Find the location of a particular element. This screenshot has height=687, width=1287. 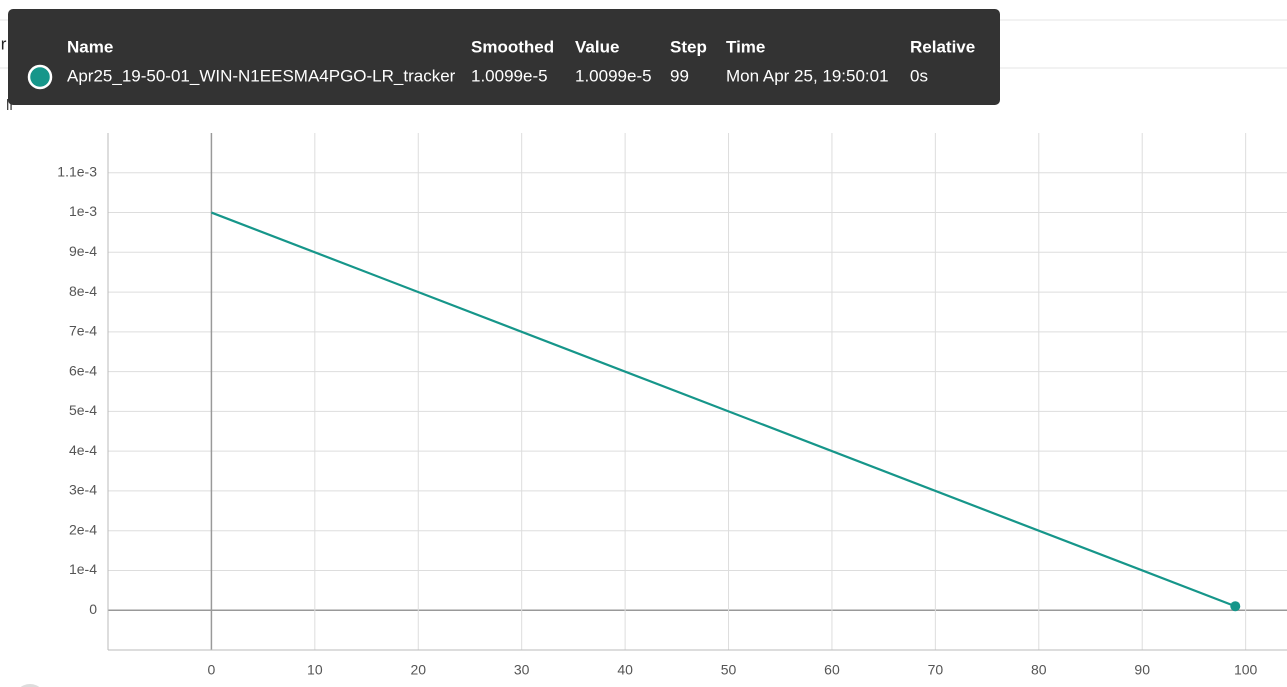

y-tick-label: 0 is located at coordinates (93, 609).